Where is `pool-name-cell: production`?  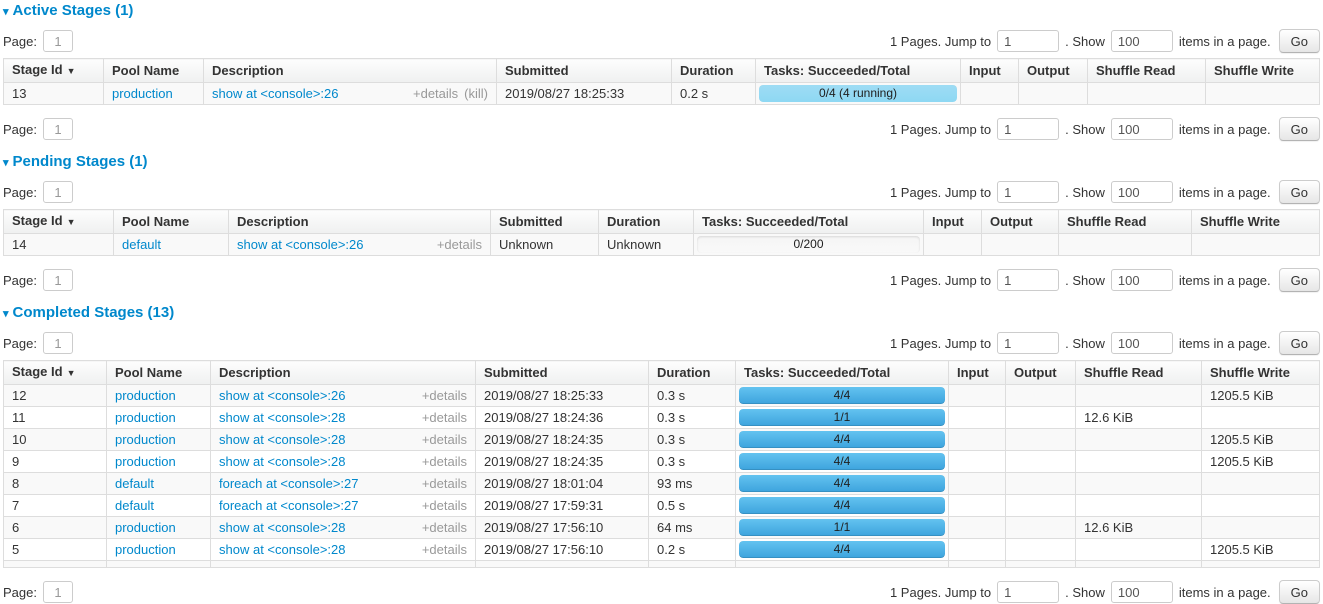 pool-name-cell: production is located at coordinates (158, 439).